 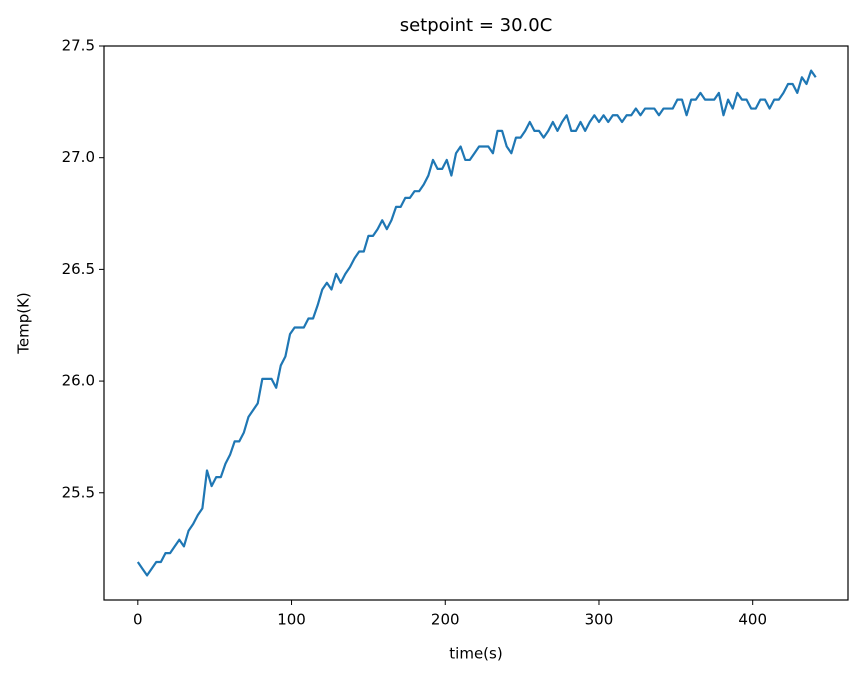 What do you see at coordinates (291, 620) in the screenshot?
I see `x-tick-label: 100` at bounding box center [291, 620].